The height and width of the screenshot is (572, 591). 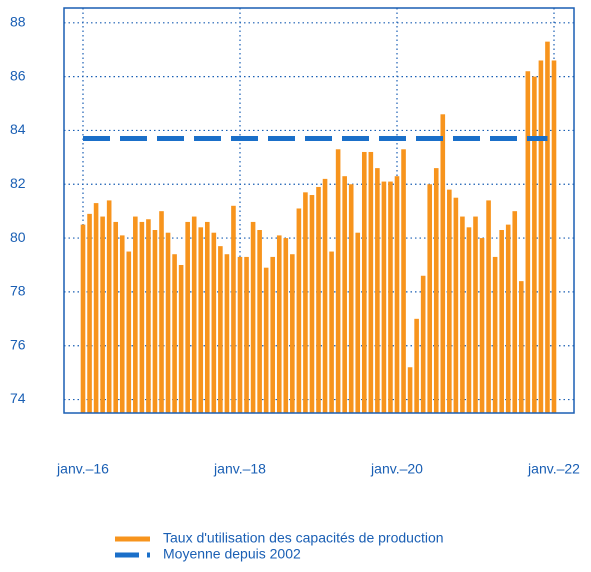 What do you see at coordinates (18, 183) in the screenshot?
I see `y-tick-label: 82` at bounding box center [18, 183].